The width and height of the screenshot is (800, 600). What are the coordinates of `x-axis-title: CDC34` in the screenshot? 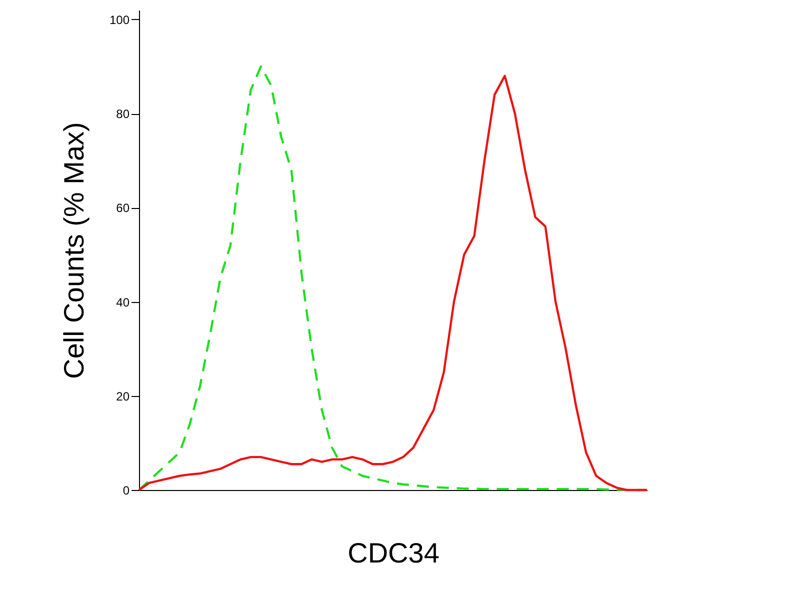 It's located at (394, 553).